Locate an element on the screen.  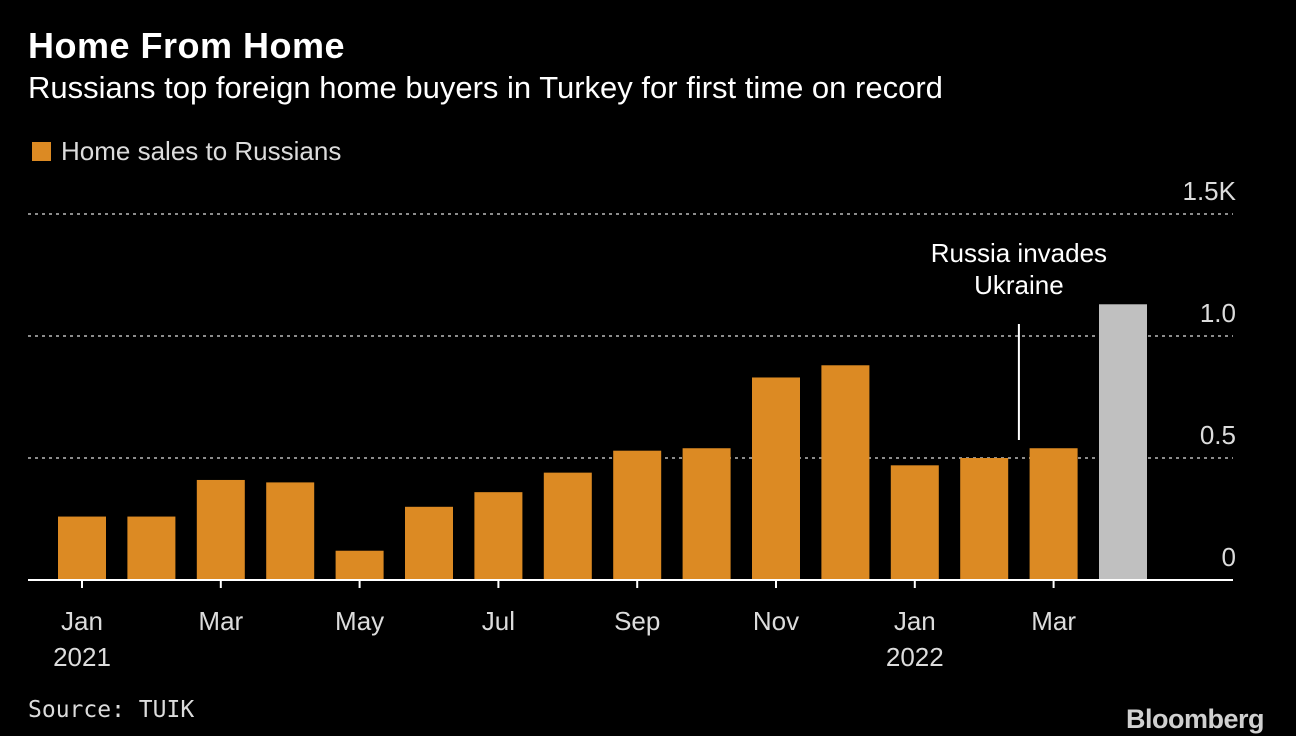
x-tick-year-label: 2021 is located at coordinates (82, 657).